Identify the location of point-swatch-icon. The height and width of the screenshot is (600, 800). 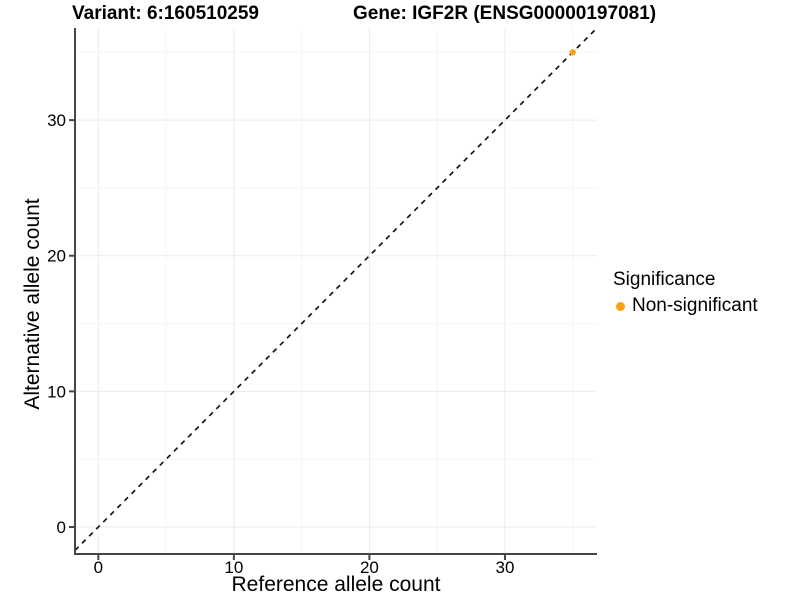
(620, 306).